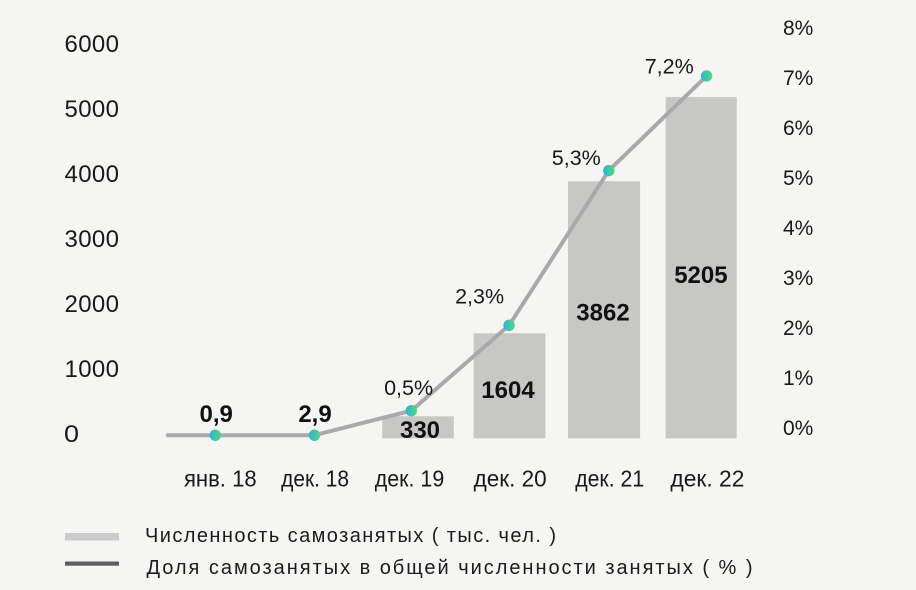 The height and width of the screenshot is (590, 916). Describe the element at coordinates (92, 174) in the screenshot. I see `svg-text: 4000` at that location.